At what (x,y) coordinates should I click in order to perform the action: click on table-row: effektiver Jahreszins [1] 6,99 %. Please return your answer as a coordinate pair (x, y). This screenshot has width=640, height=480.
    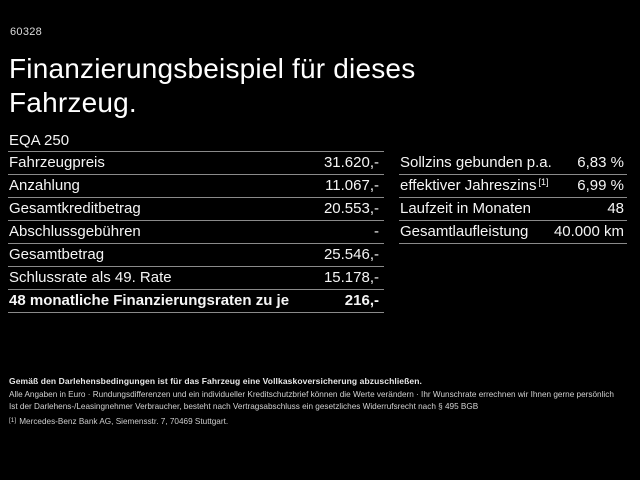
    Looking at the image, I should click on (513, 186).